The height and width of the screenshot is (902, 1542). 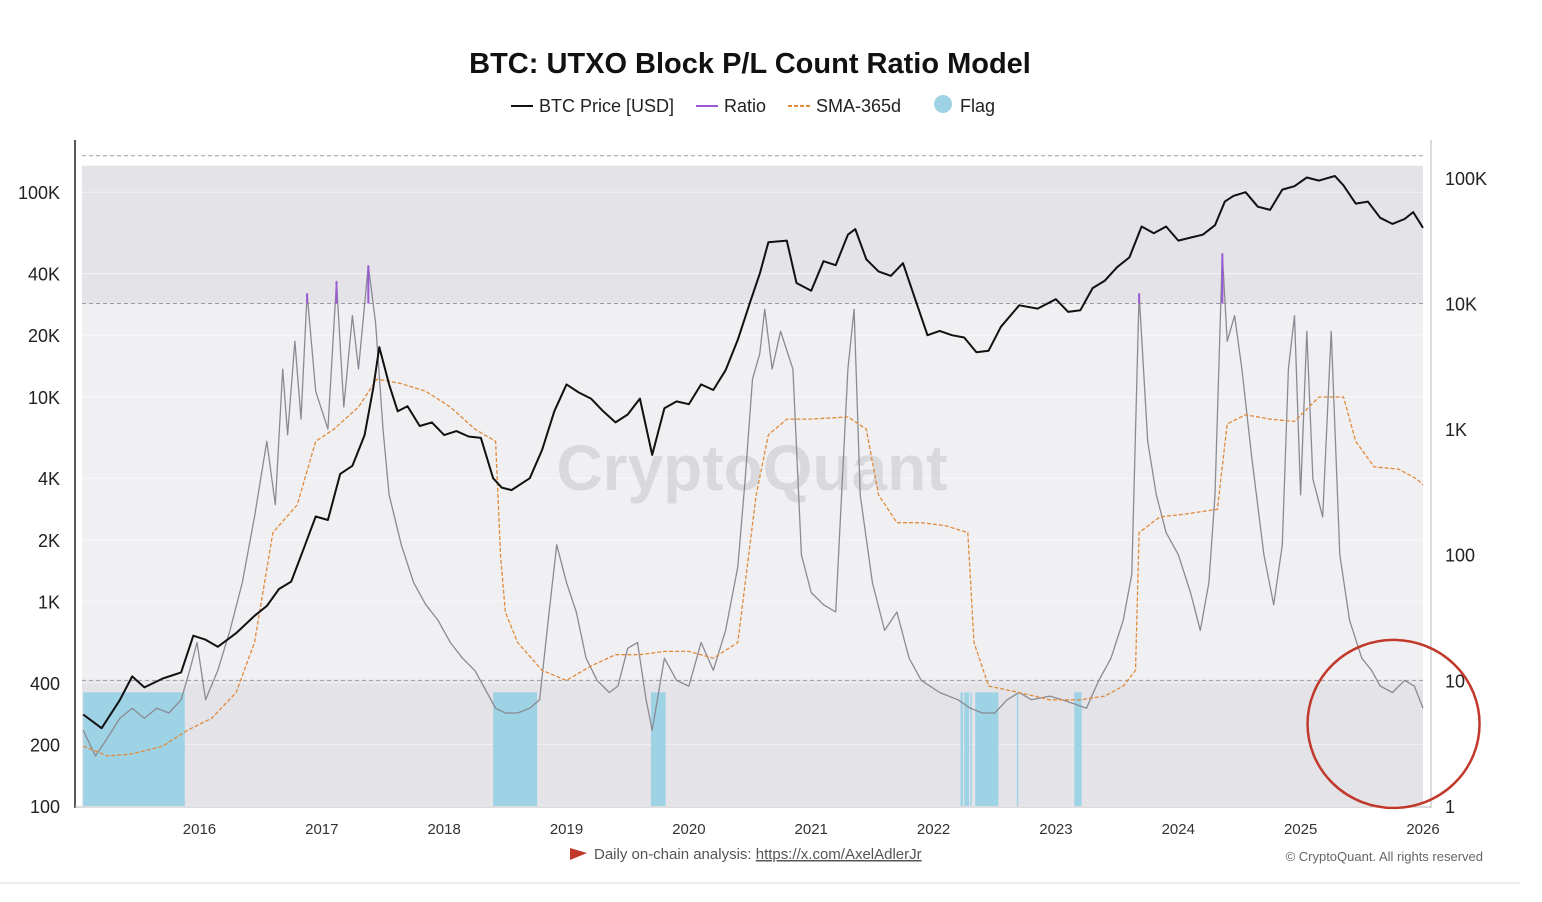 I want to click on x-tick-label: 2018, so click(x=443, y=829).